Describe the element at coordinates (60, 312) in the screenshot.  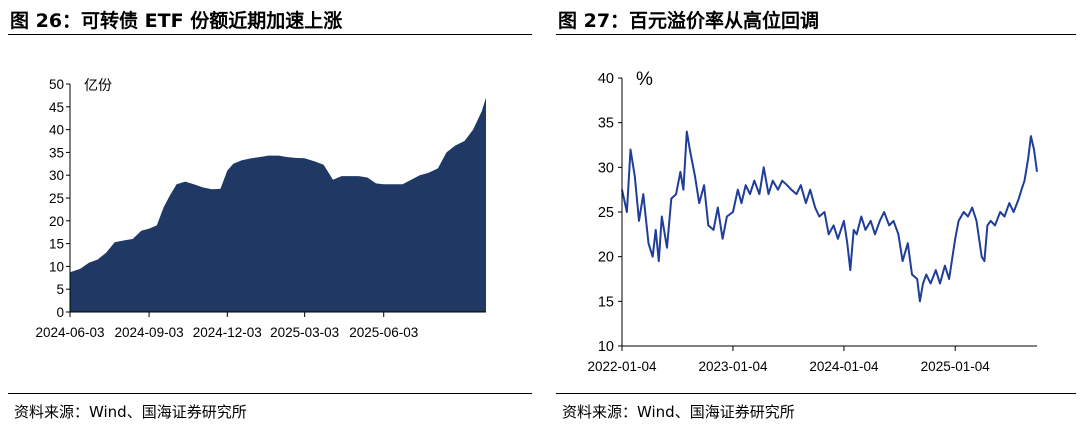
I see `y-tick-label: 0` at that location.